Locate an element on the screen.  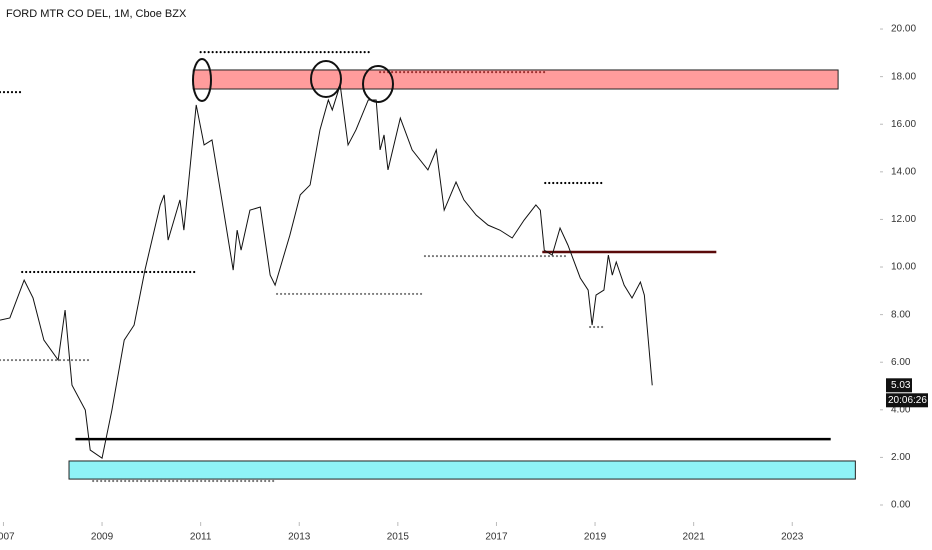
countdown: 20:06:26 is located at coordinates (907, 400).